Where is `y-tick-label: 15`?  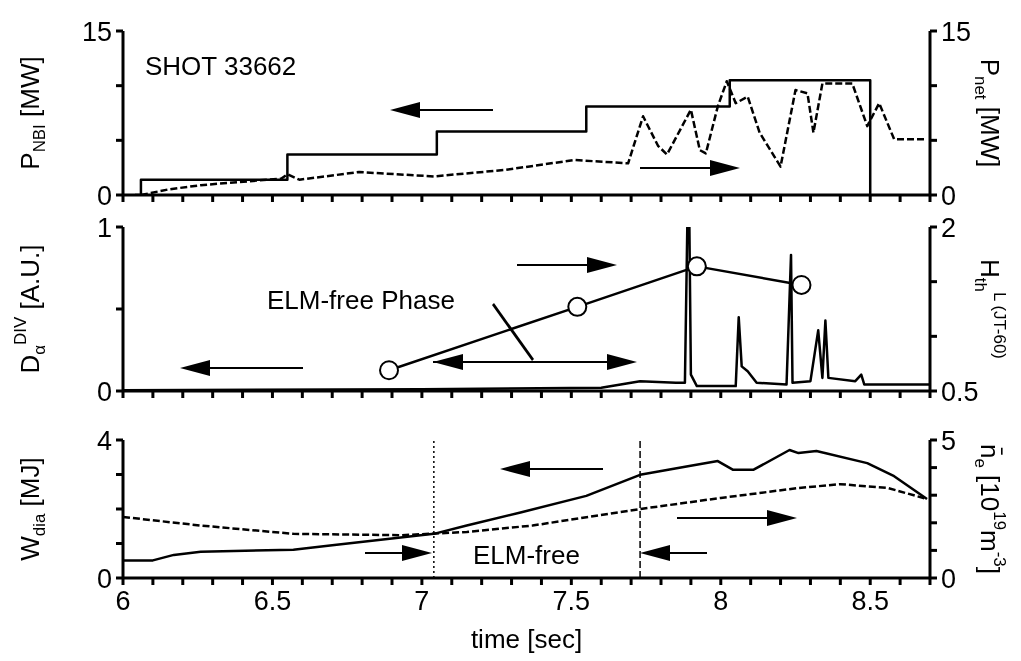
y-tick-label: 15 is located at coordinates (96, 31).